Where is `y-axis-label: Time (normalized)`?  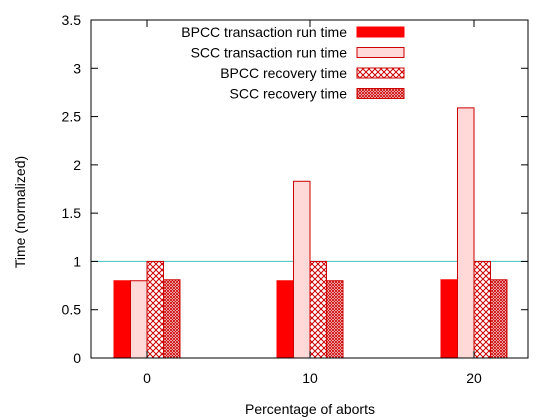
y-axis-label: Time (normalized) is located at coordinates (20, 212).